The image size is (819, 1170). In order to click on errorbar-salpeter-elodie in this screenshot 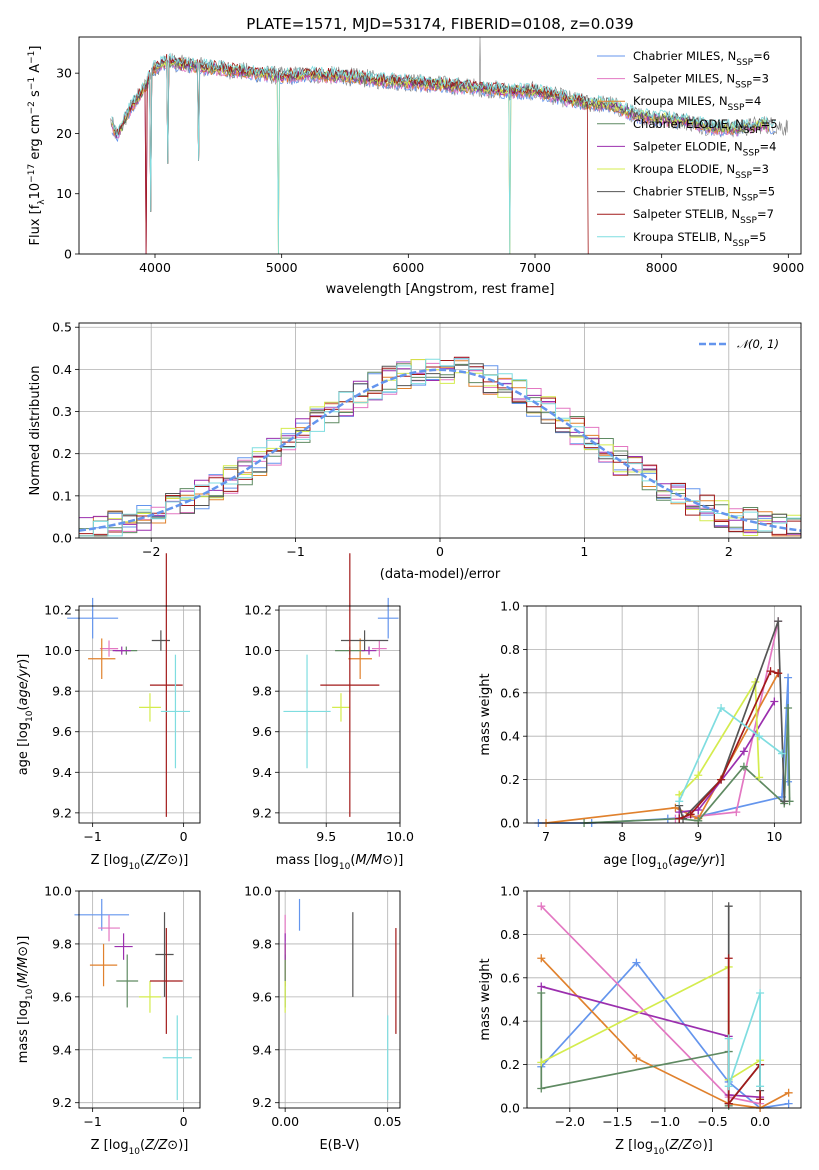, I will do `click(369, 650)`.